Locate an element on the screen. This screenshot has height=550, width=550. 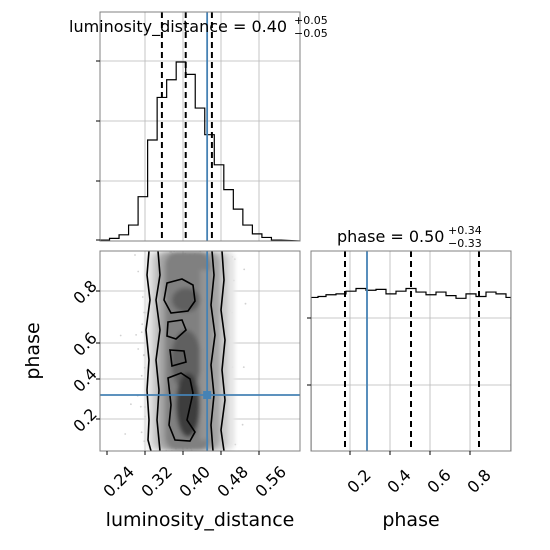
luminosity-distance-title-minus: −0.05 is located at coordinates (311, 33).